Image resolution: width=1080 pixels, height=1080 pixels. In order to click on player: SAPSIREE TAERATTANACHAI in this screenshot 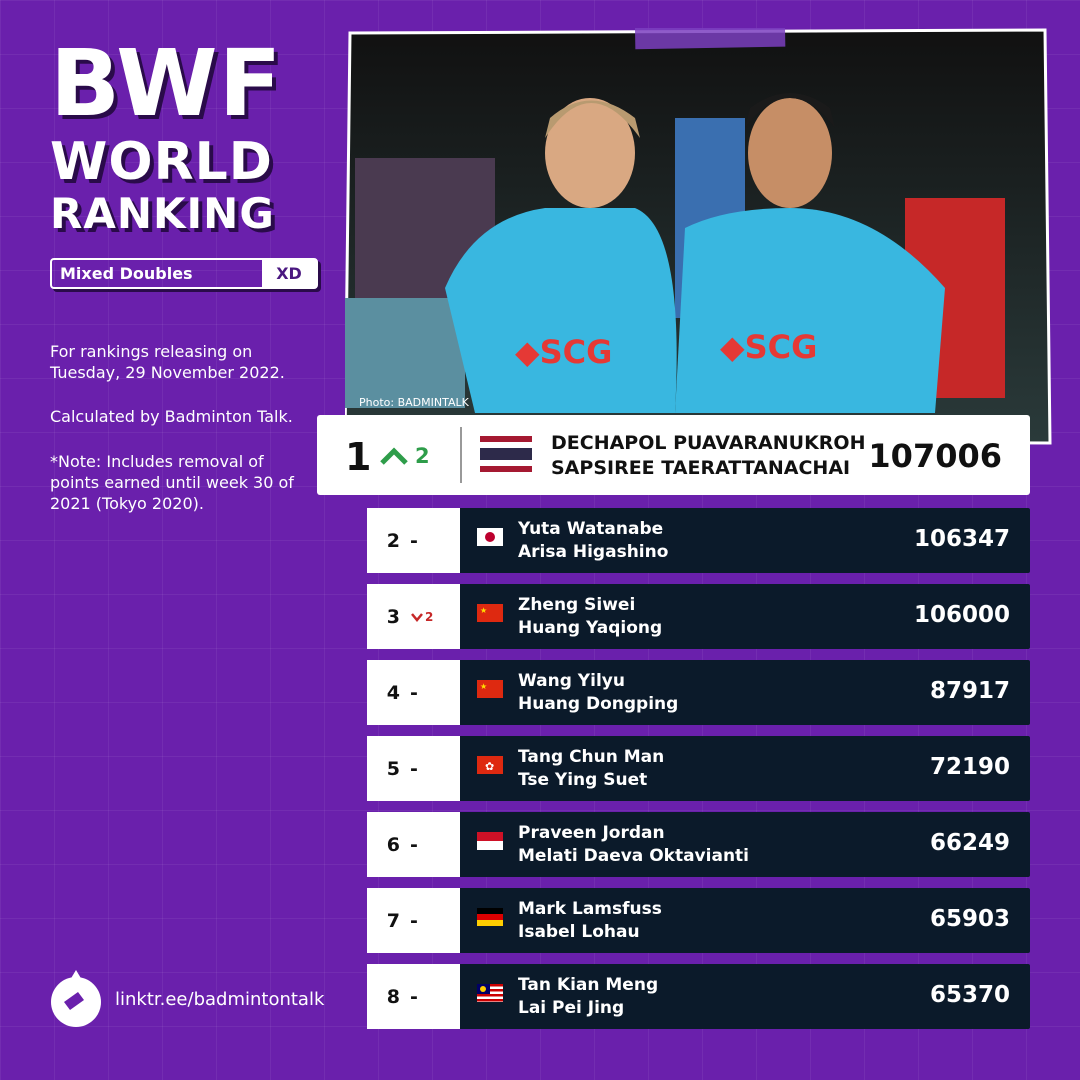, I will do `click(701, 468)`.